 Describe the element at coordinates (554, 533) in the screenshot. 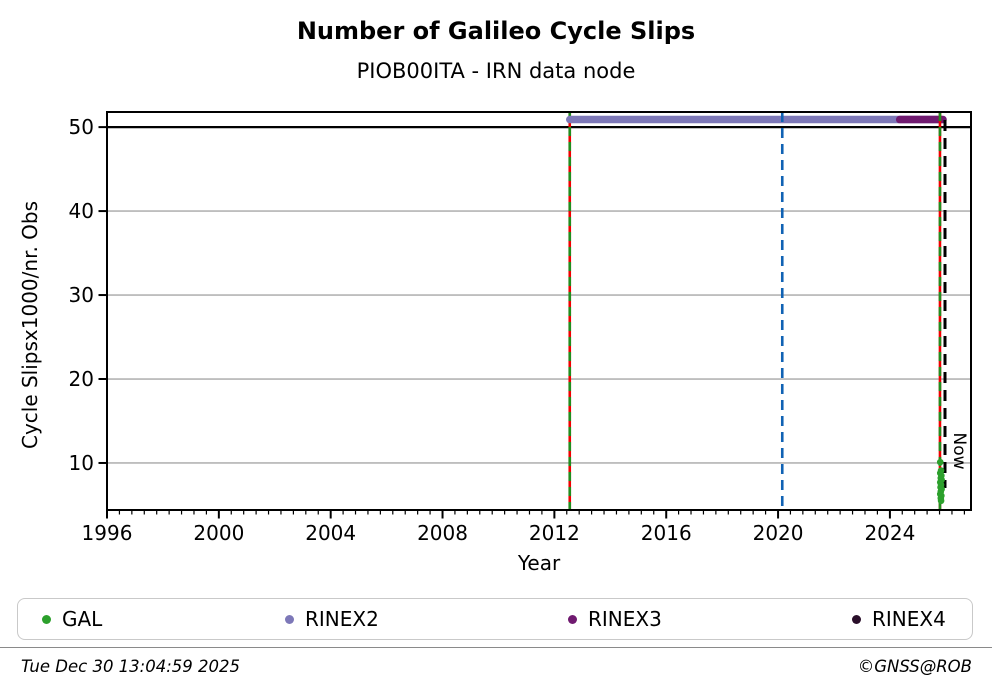

I see `x-tick-label: 2012` at that location.